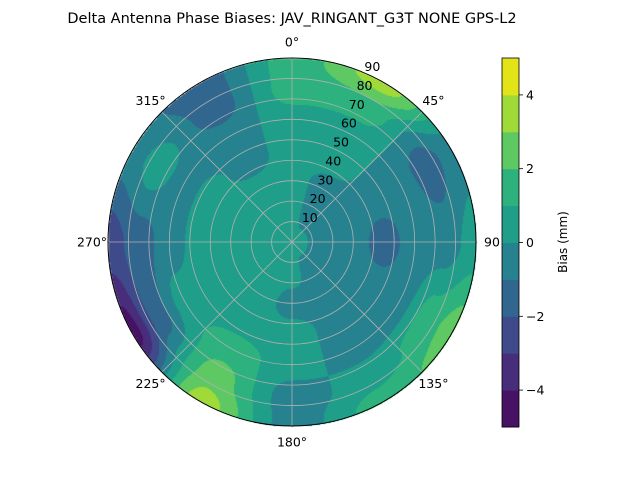  What do you see at coordinates (492, 242) in the screenshot?
I see `azimuth-tick-label: 90` at bounding box center [492, 242].